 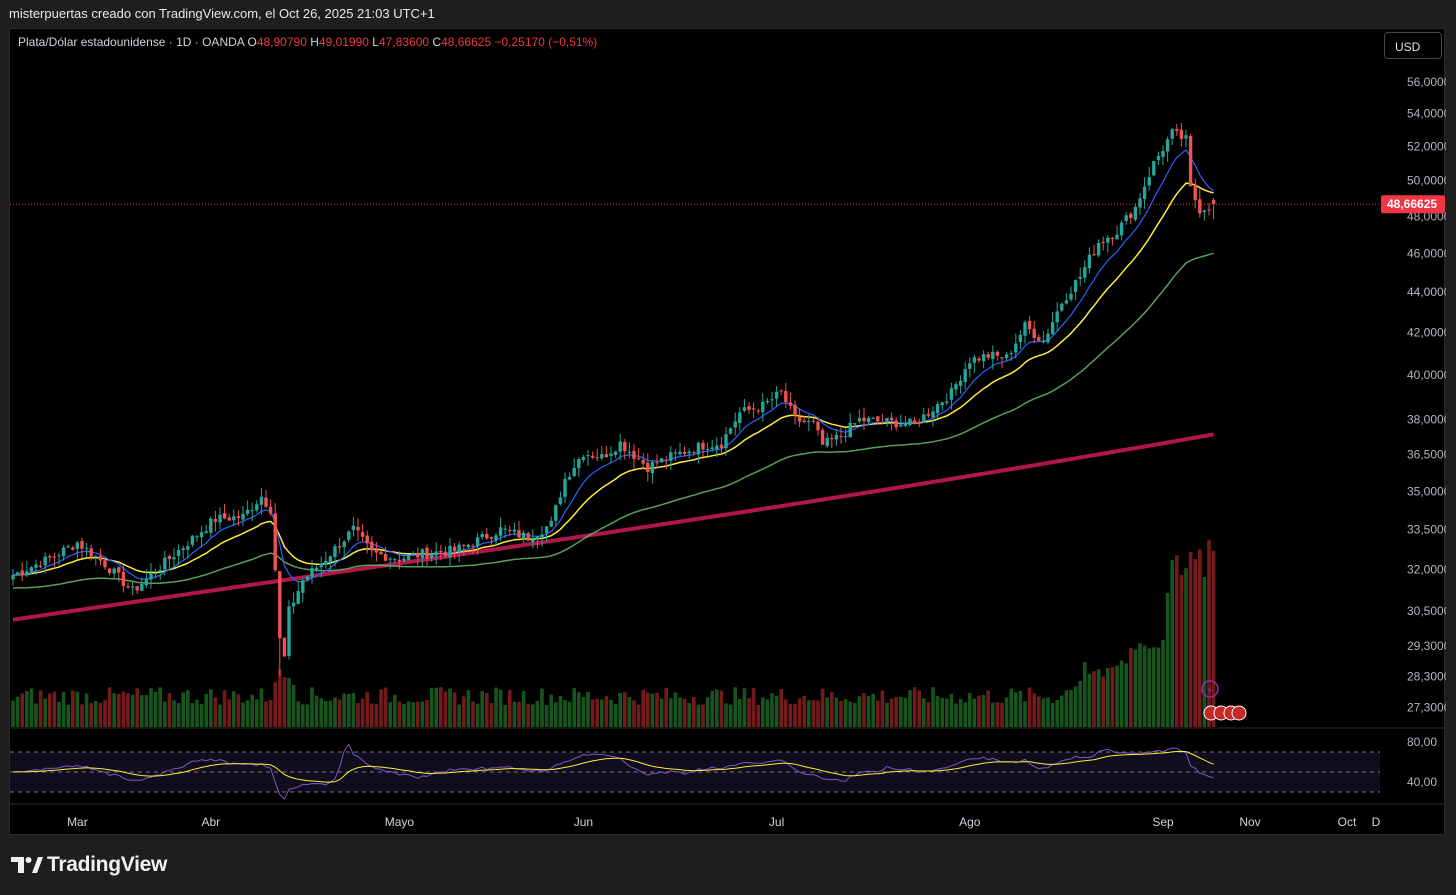 What do you see at coordinates (1239, 713) in the screenshot?
I see `economic-event-flag-icon` at bounding box center [1239, 713].